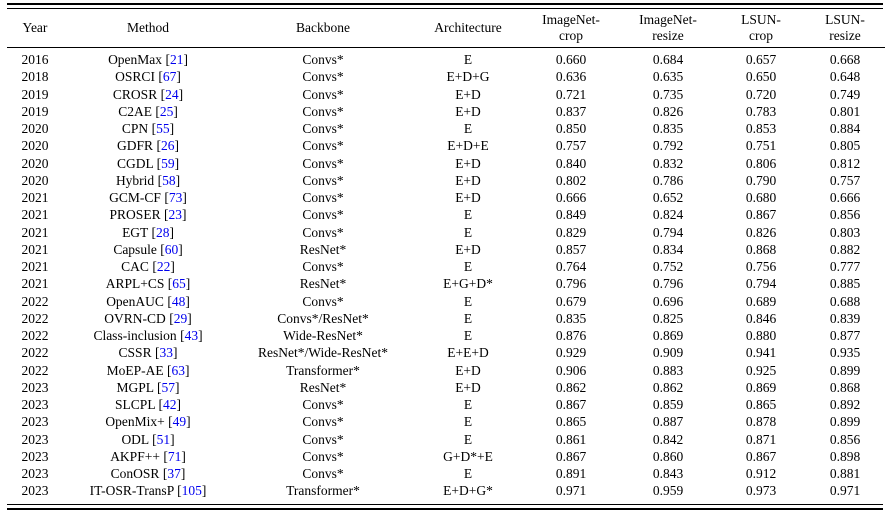  Describe the element at coordinates (571, 473) in the screenshot. I see `cell-imagenet-crop: 0.891` at that location.